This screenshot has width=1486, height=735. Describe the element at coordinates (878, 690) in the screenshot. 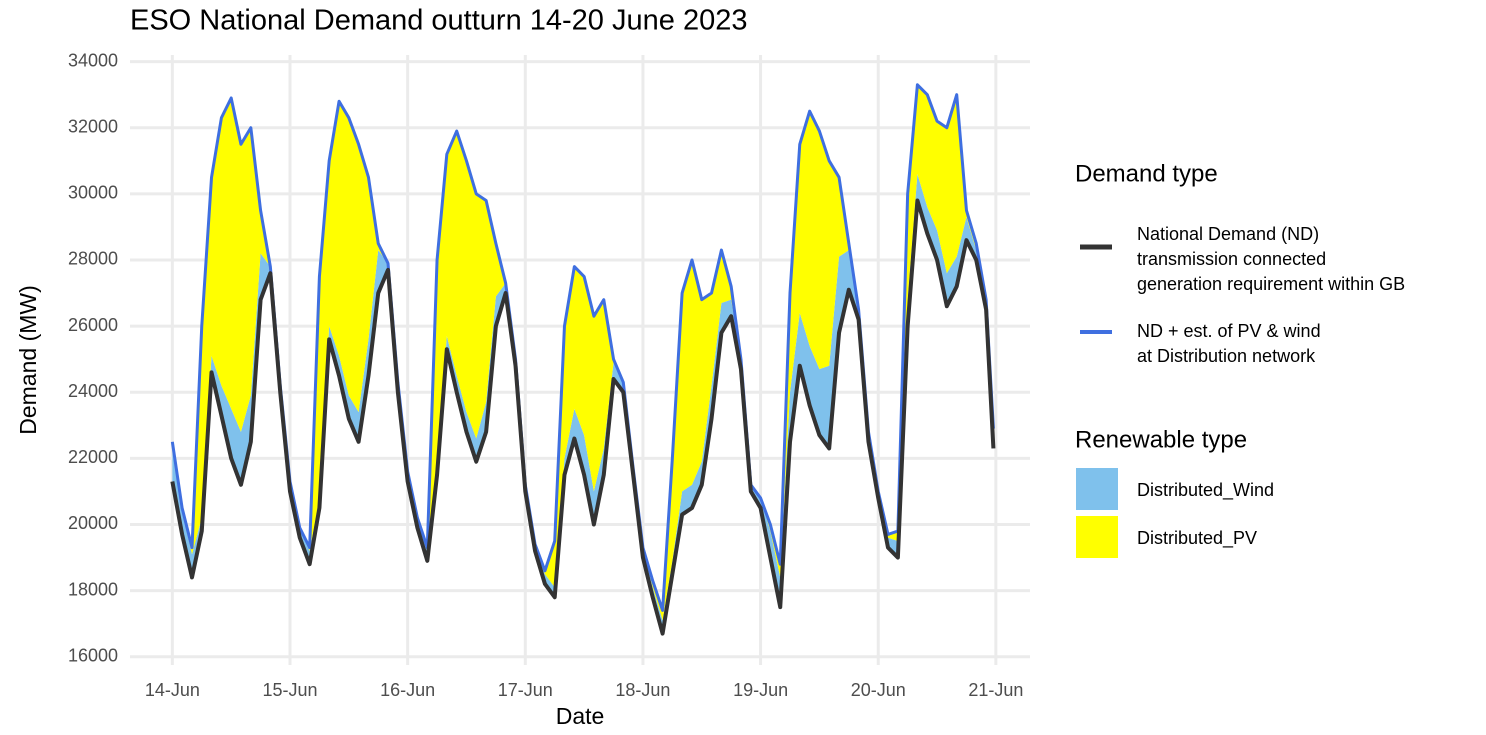

I see `x-tick-label: 20-Jun` at that location.